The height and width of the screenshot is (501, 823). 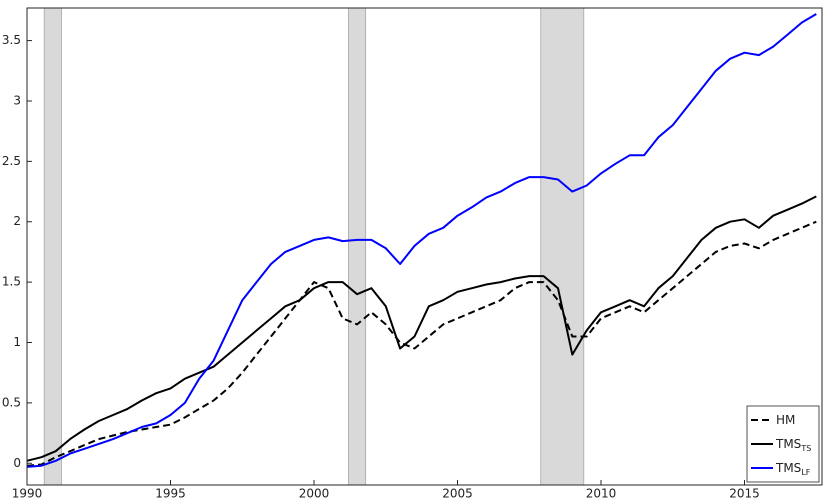 I want to click on legend-subscript: TS, so click(x=805, y=448).